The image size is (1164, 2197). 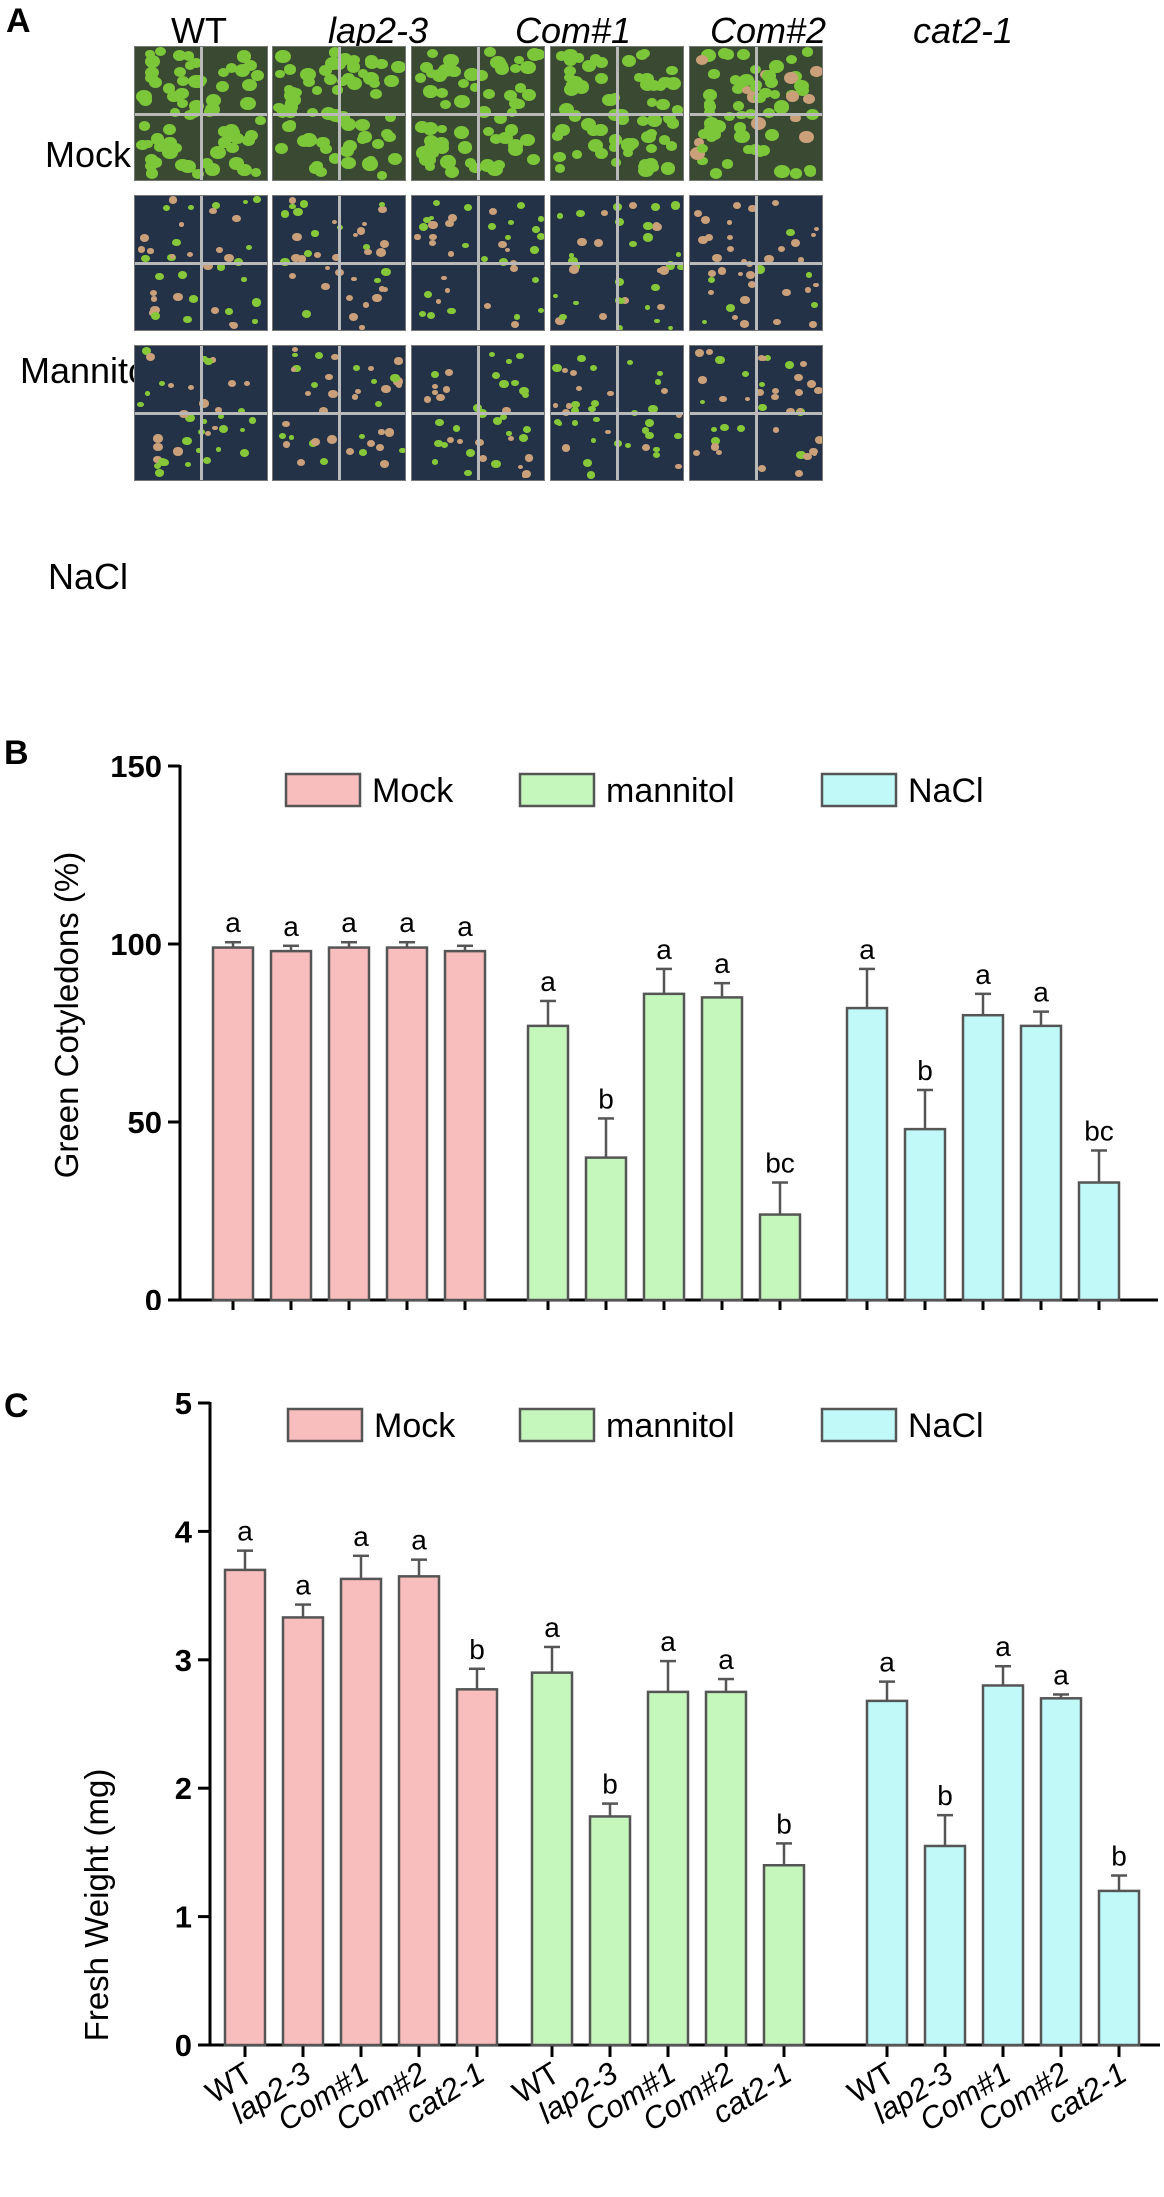 I want to click on y-tick-label: 4, so click(x=184, y=1531).